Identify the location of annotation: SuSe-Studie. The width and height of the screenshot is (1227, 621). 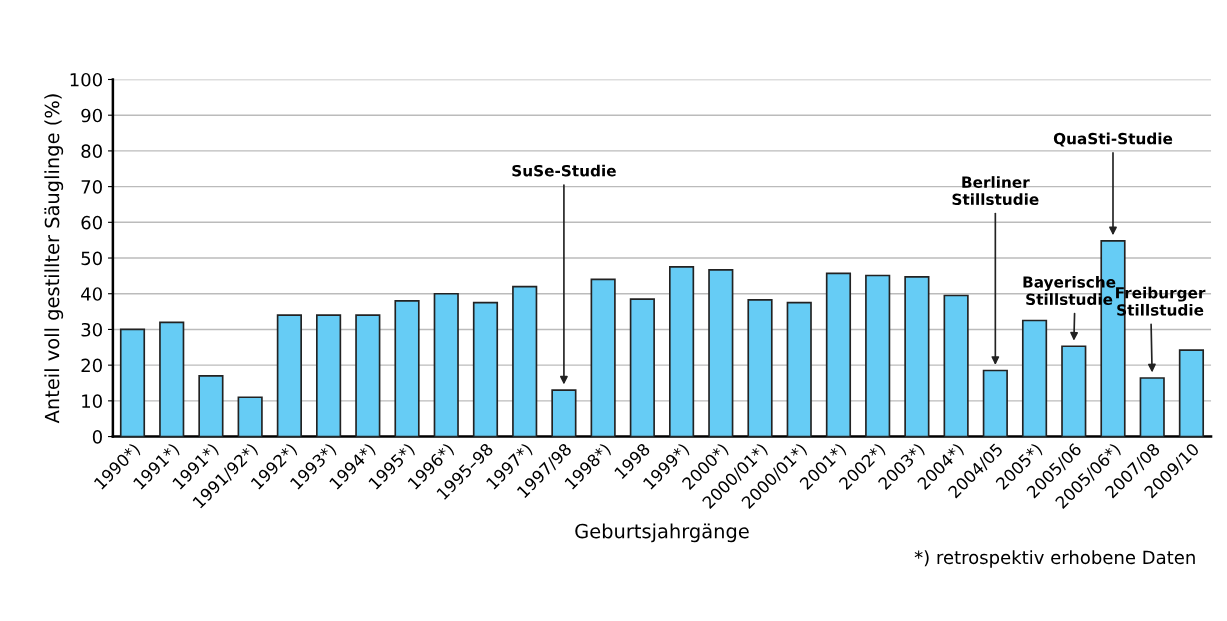
(564, 170).